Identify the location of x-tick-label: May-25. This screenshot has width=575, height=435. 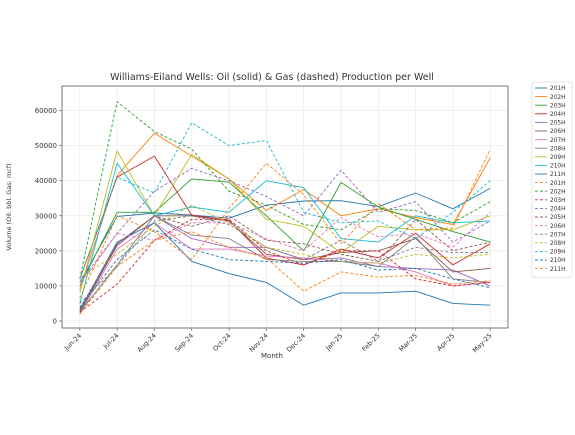
(482, 343).